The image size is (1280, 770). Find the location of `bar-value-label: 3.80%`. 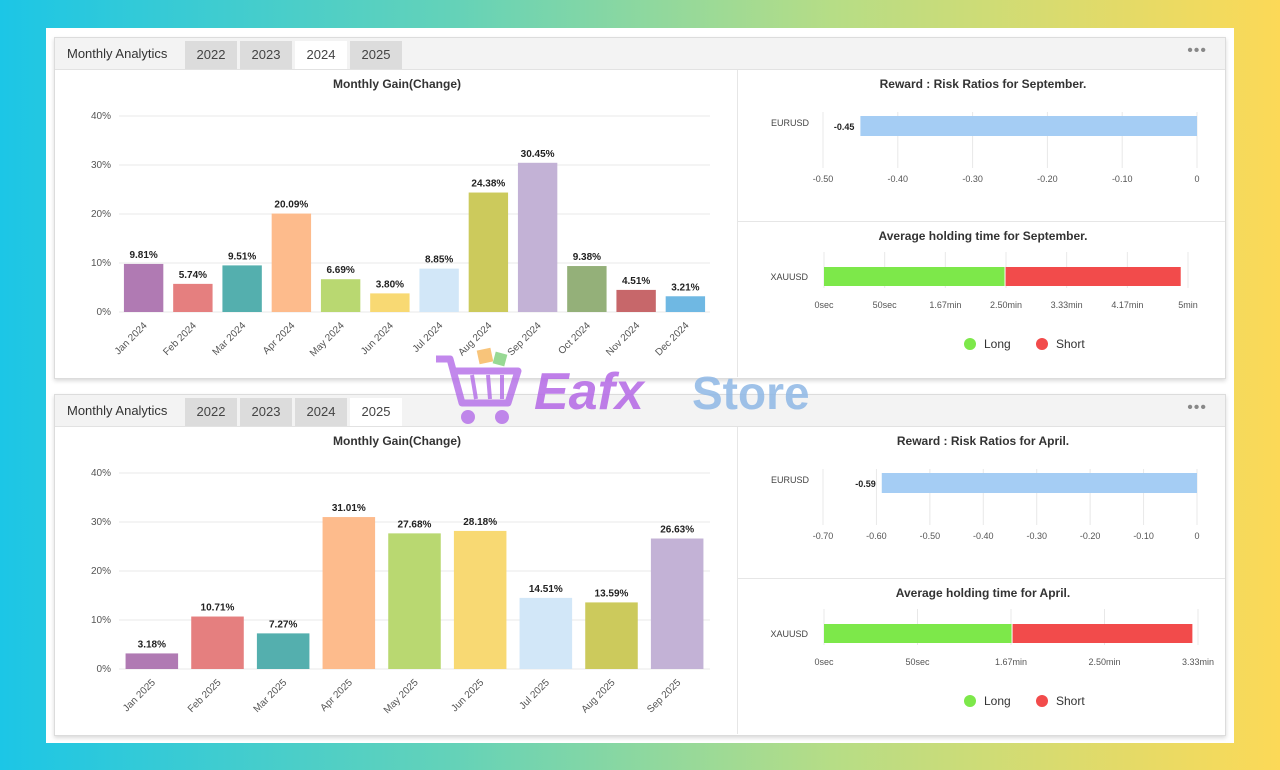

bar-value-label: 3.80% is located at coordinates (390, 284).